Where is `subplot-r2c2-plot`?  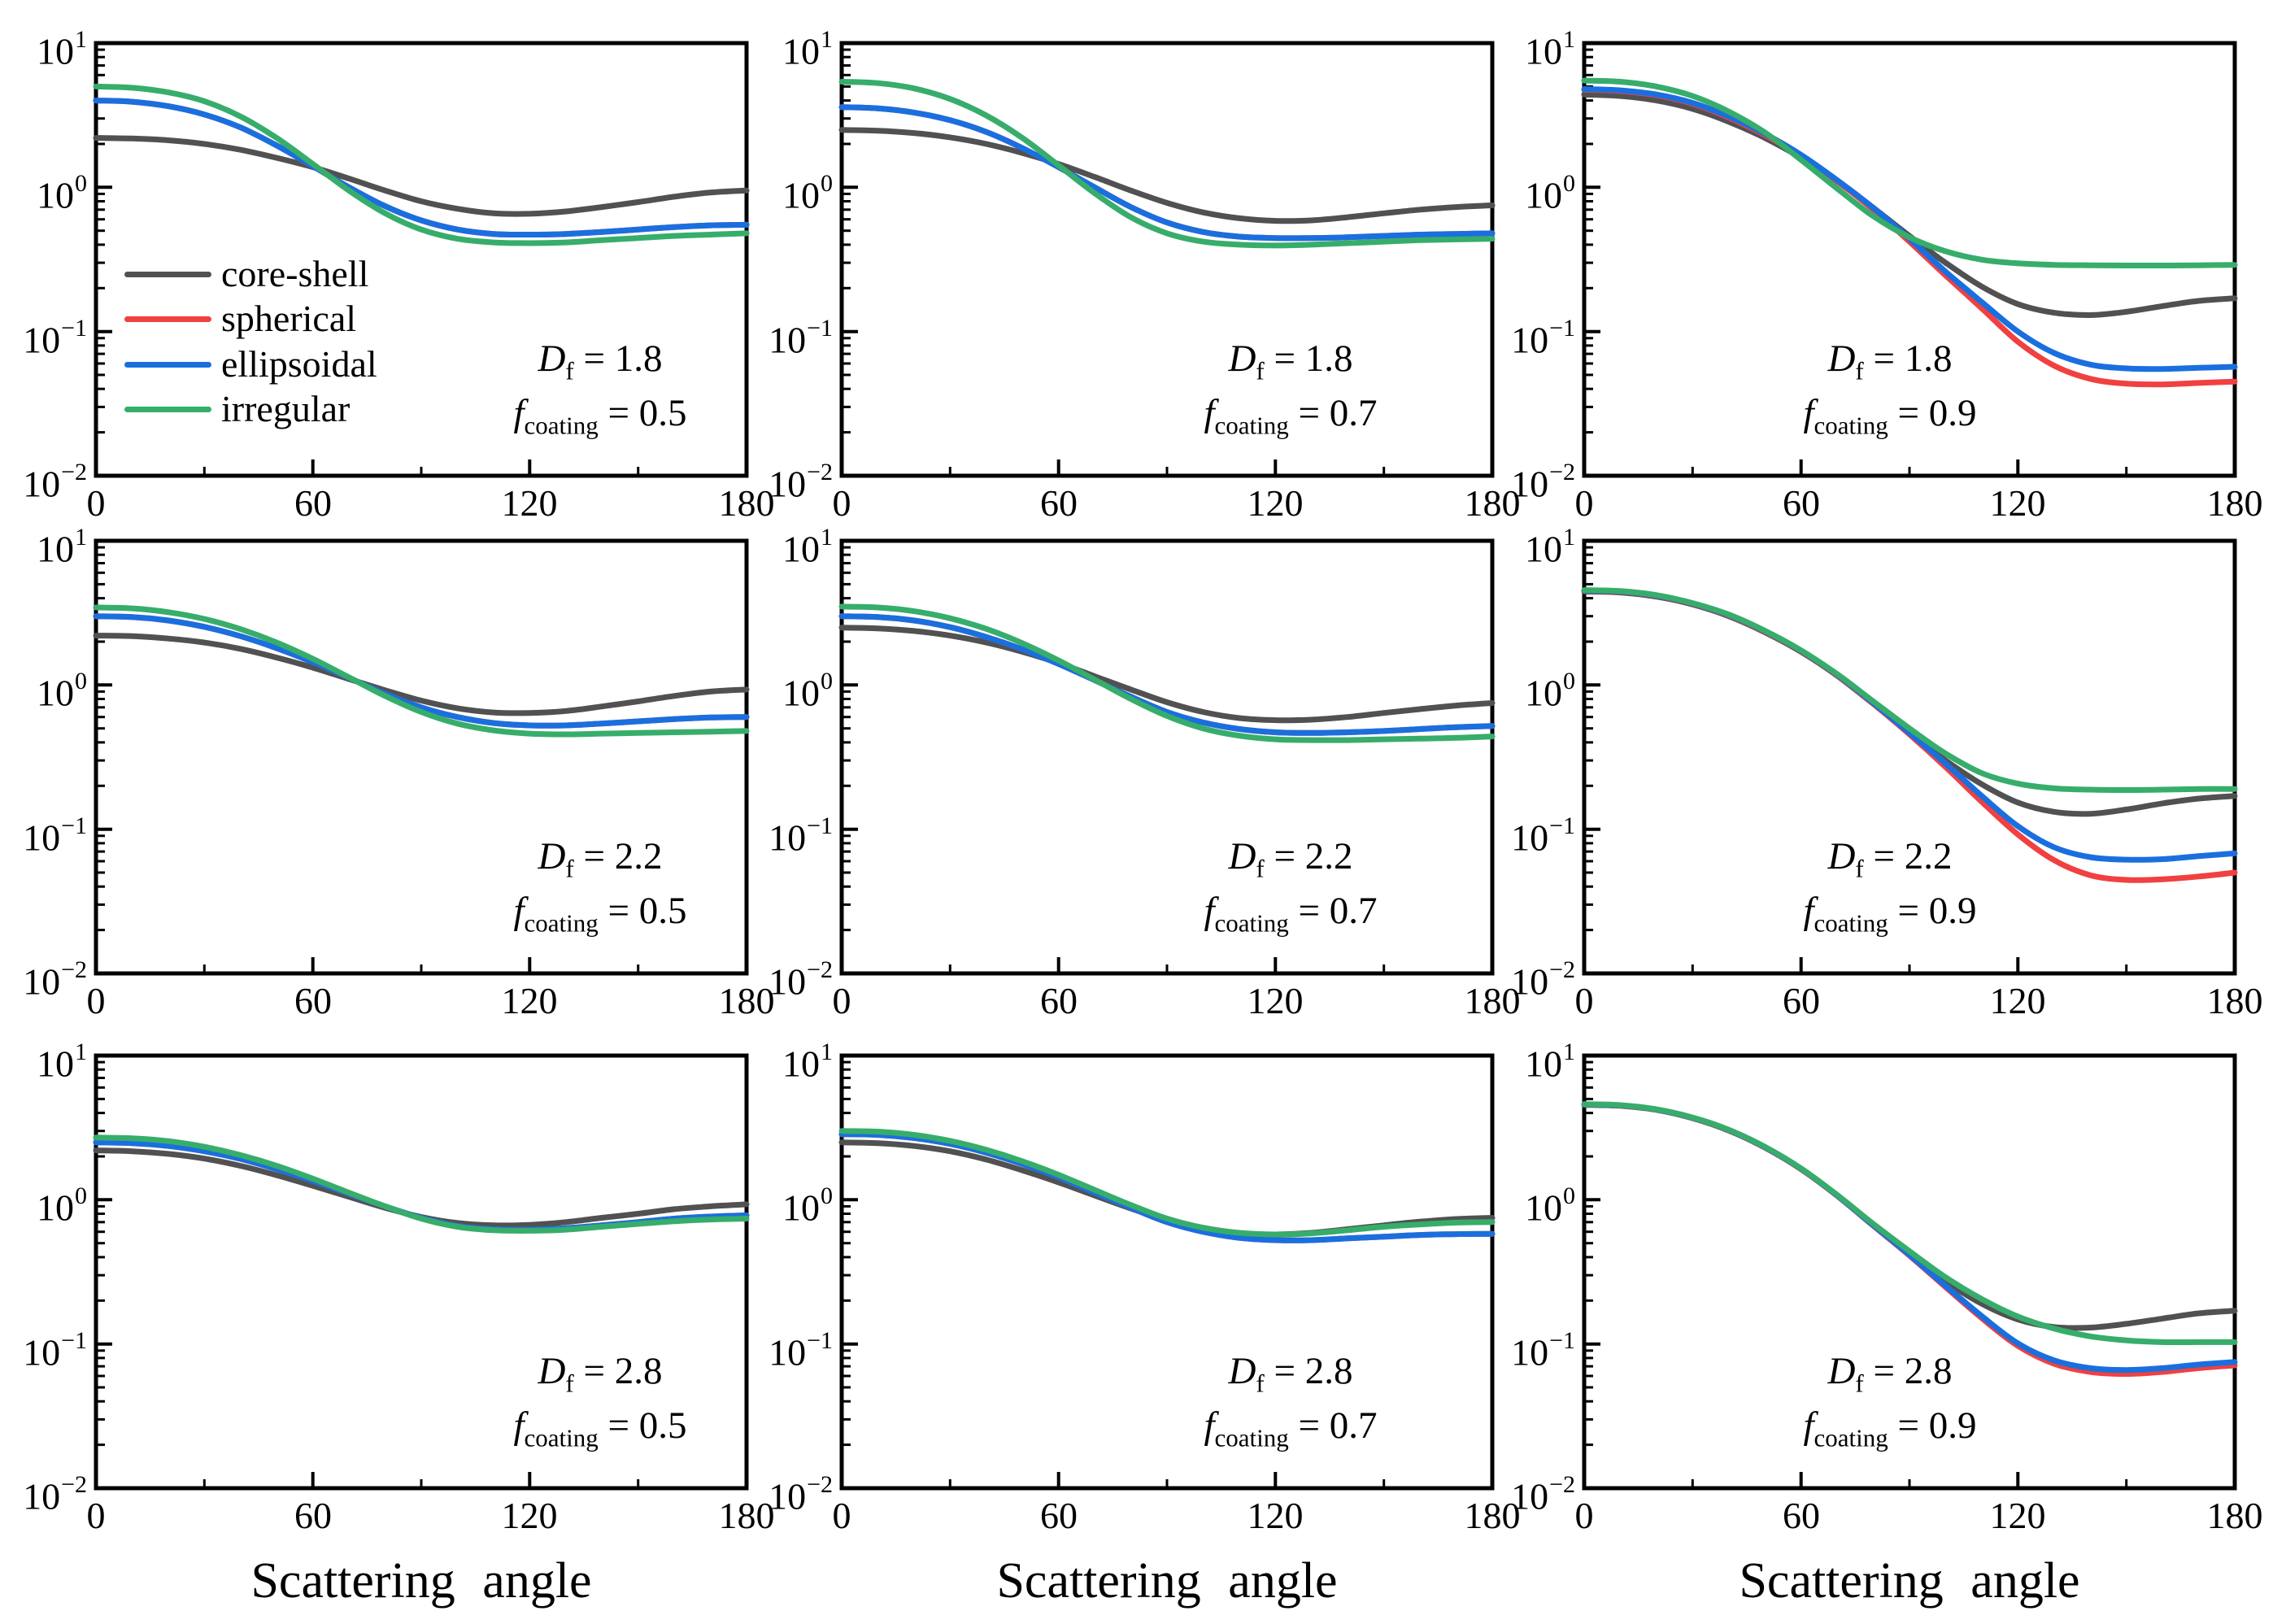 subplot-r2c2-plot is located at coordinates (1167, 757).